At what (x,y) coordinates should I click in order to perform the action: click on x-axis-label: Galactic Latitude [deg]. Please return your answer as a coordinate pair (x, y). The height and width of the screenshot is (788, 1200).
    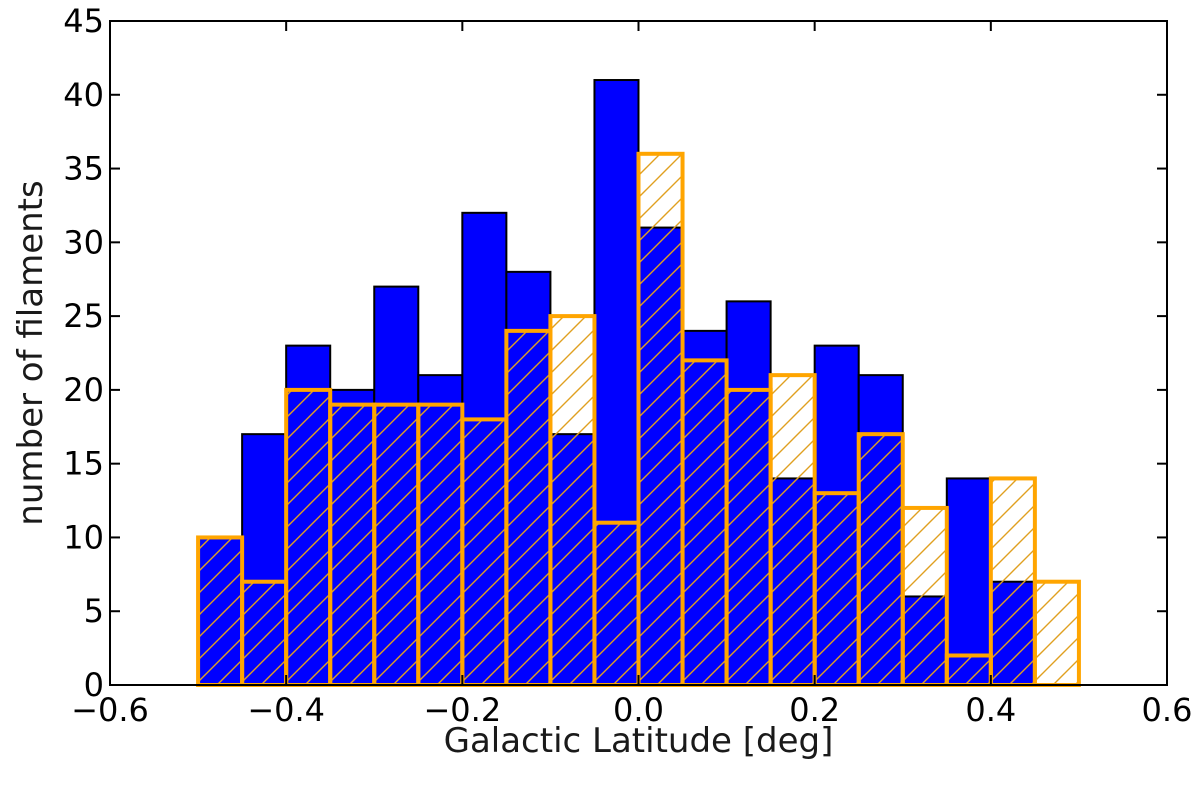
    Looking at the image, I should click on (639, 741).